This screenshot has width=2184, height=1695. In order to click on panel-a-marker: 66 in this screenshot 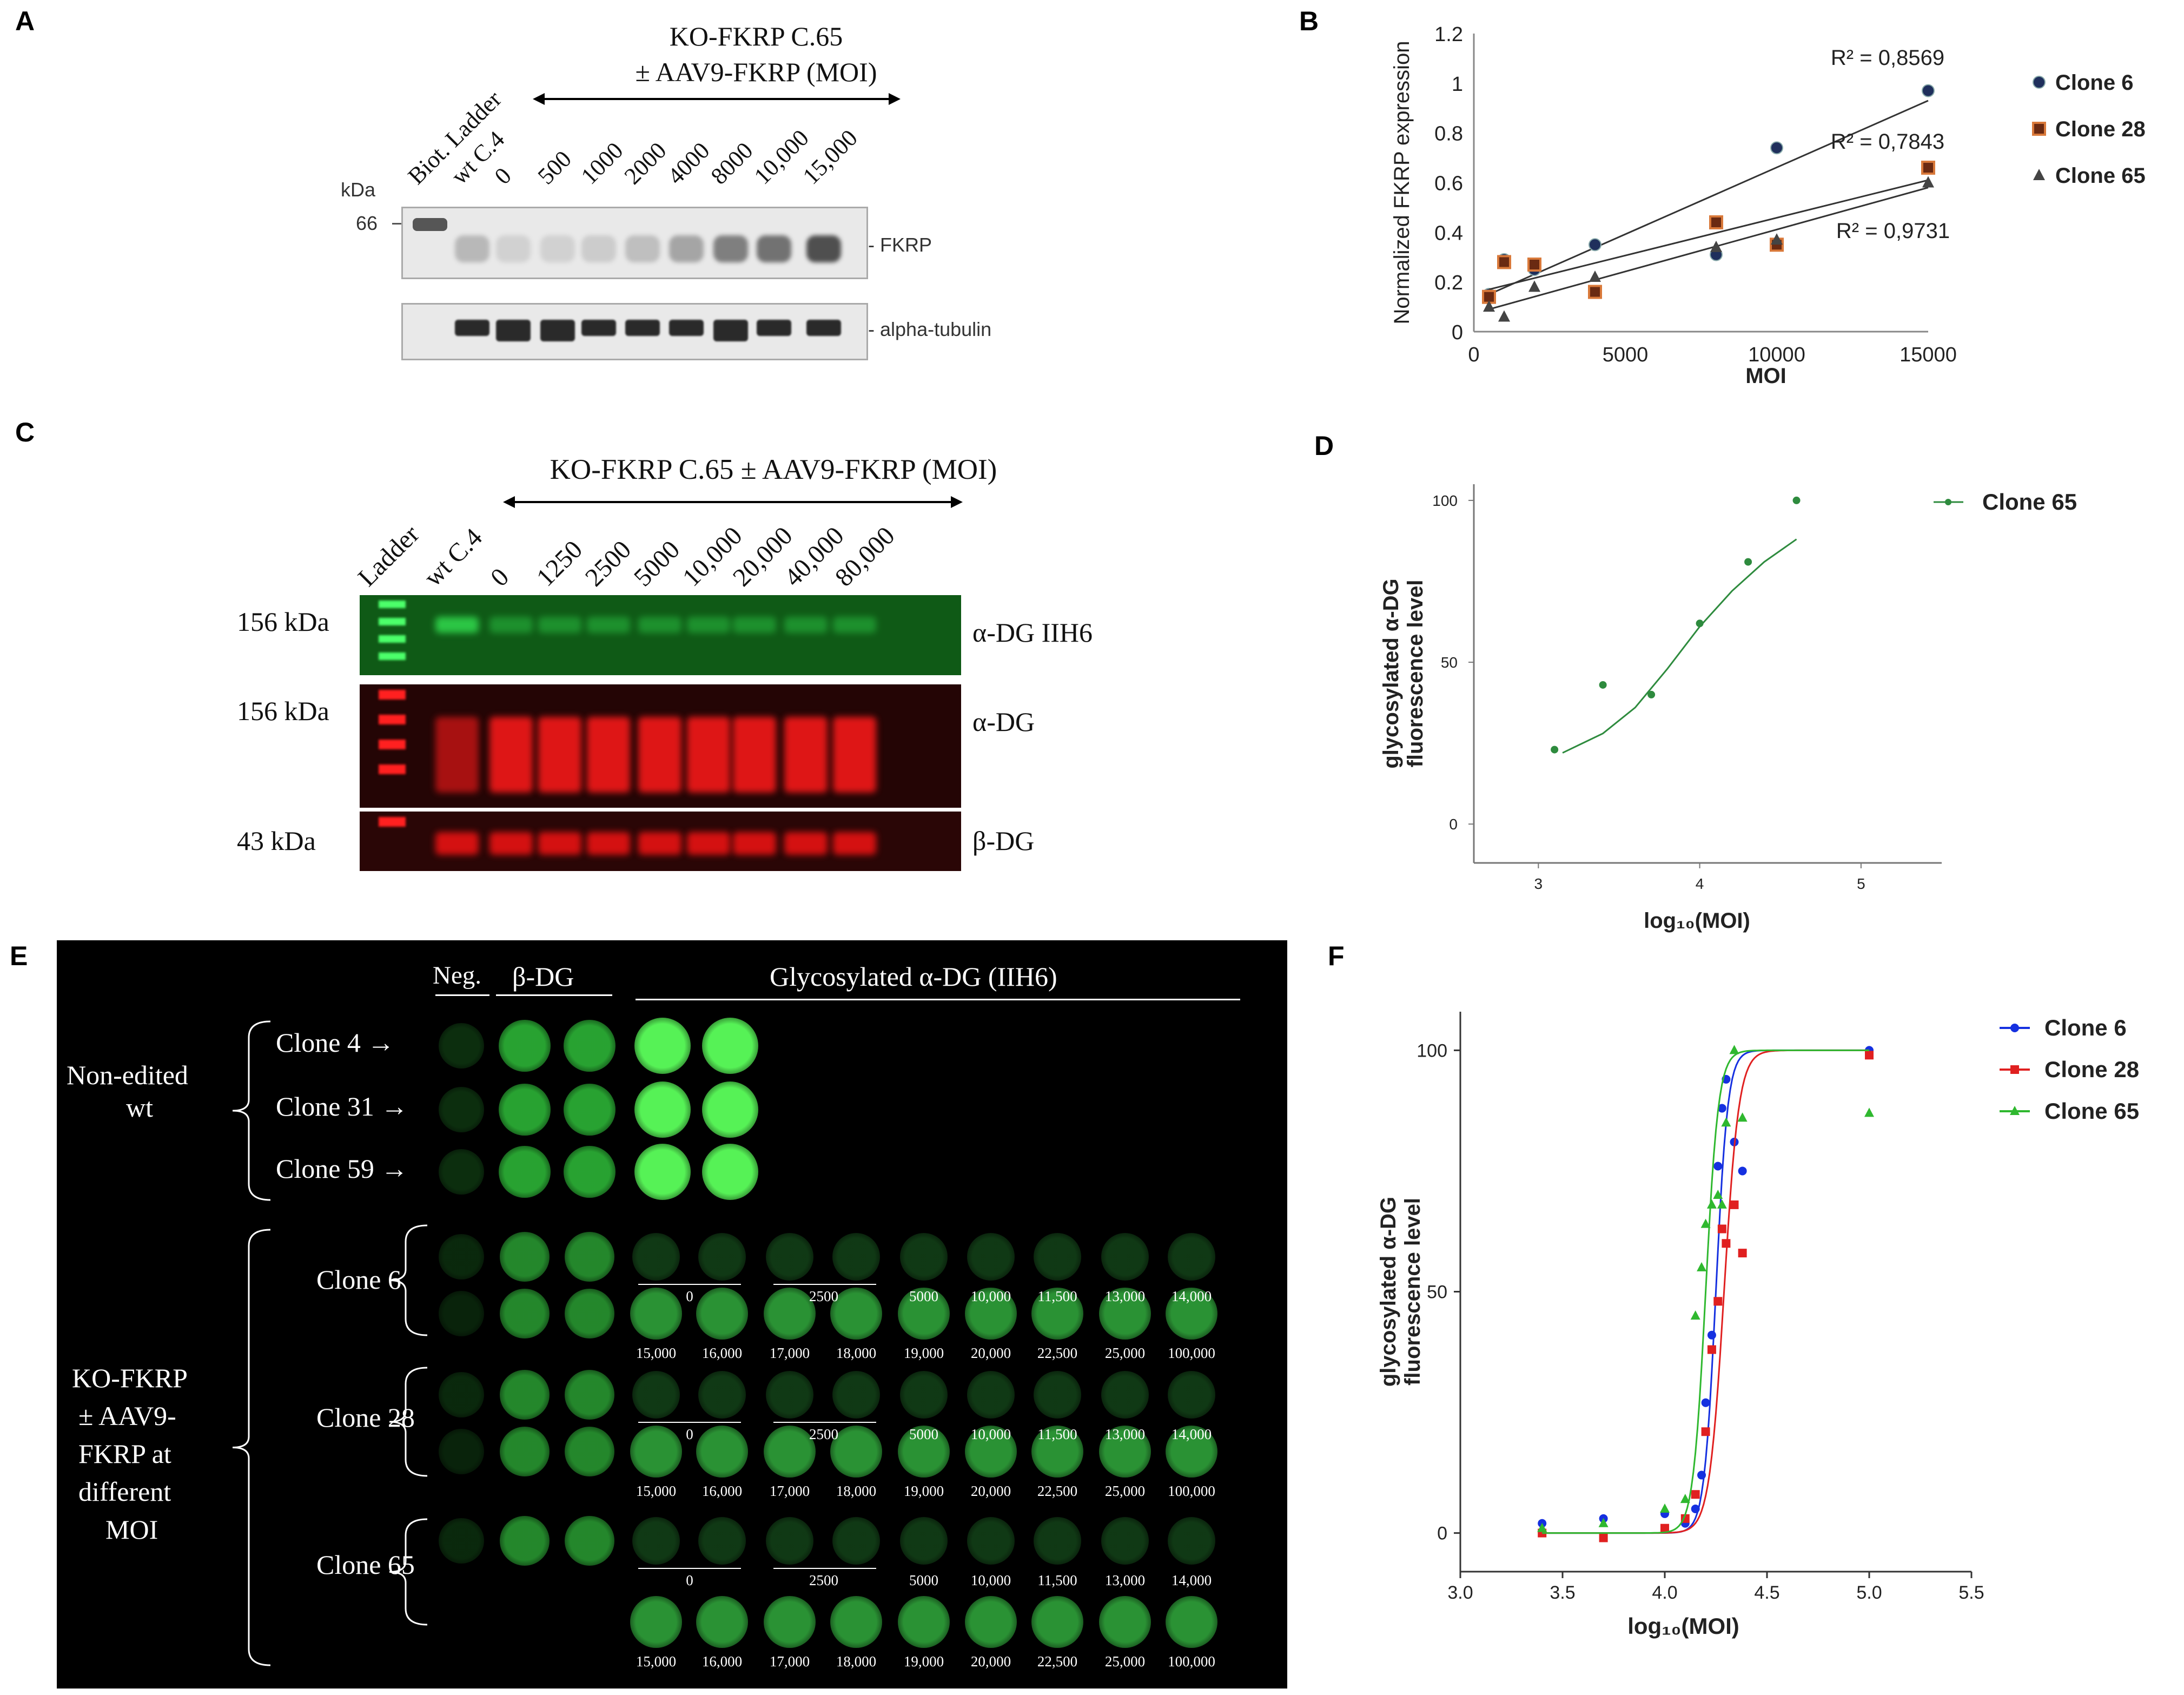, I will do `click(367, 223)`.